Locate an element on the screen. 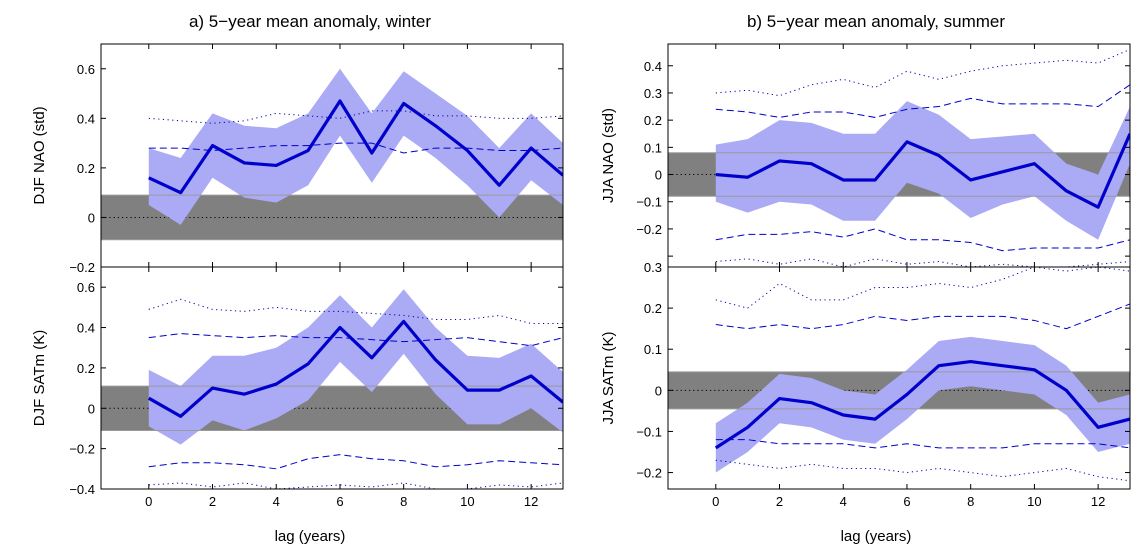 The width and height of the screenshot is (1138, 548). xlabel-right: lag (years) is located at coordinates (876, 536).